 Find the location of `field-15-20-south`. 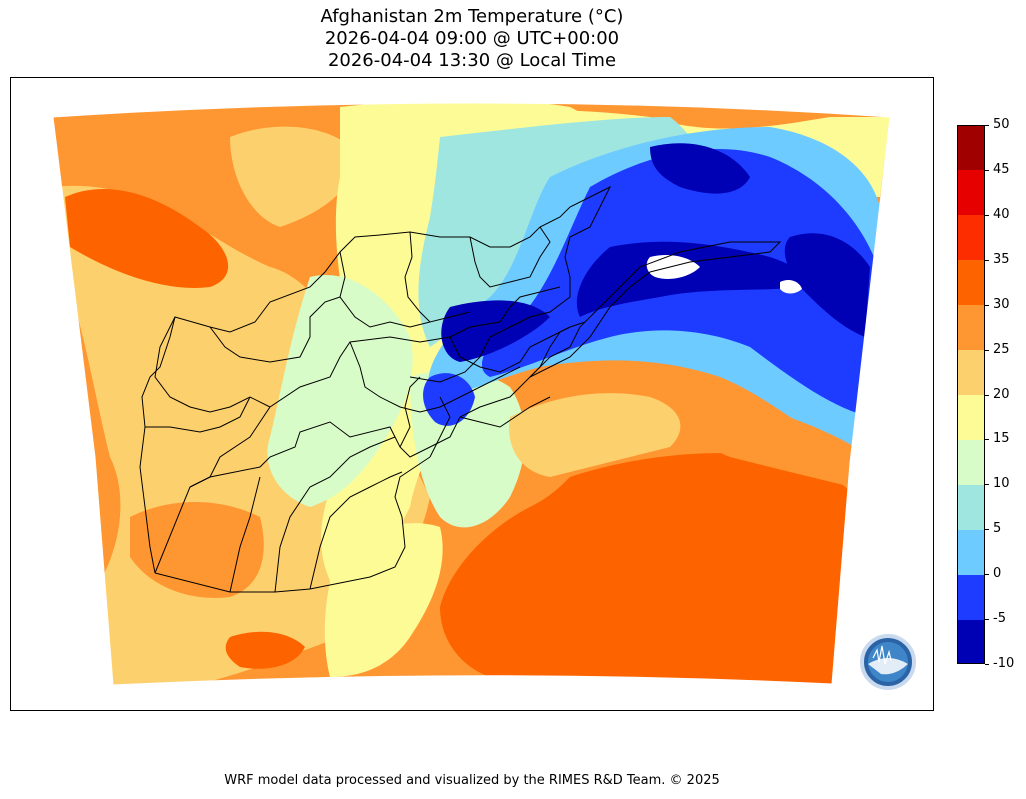

field-15-20-south is located at coordinates (383, 600).